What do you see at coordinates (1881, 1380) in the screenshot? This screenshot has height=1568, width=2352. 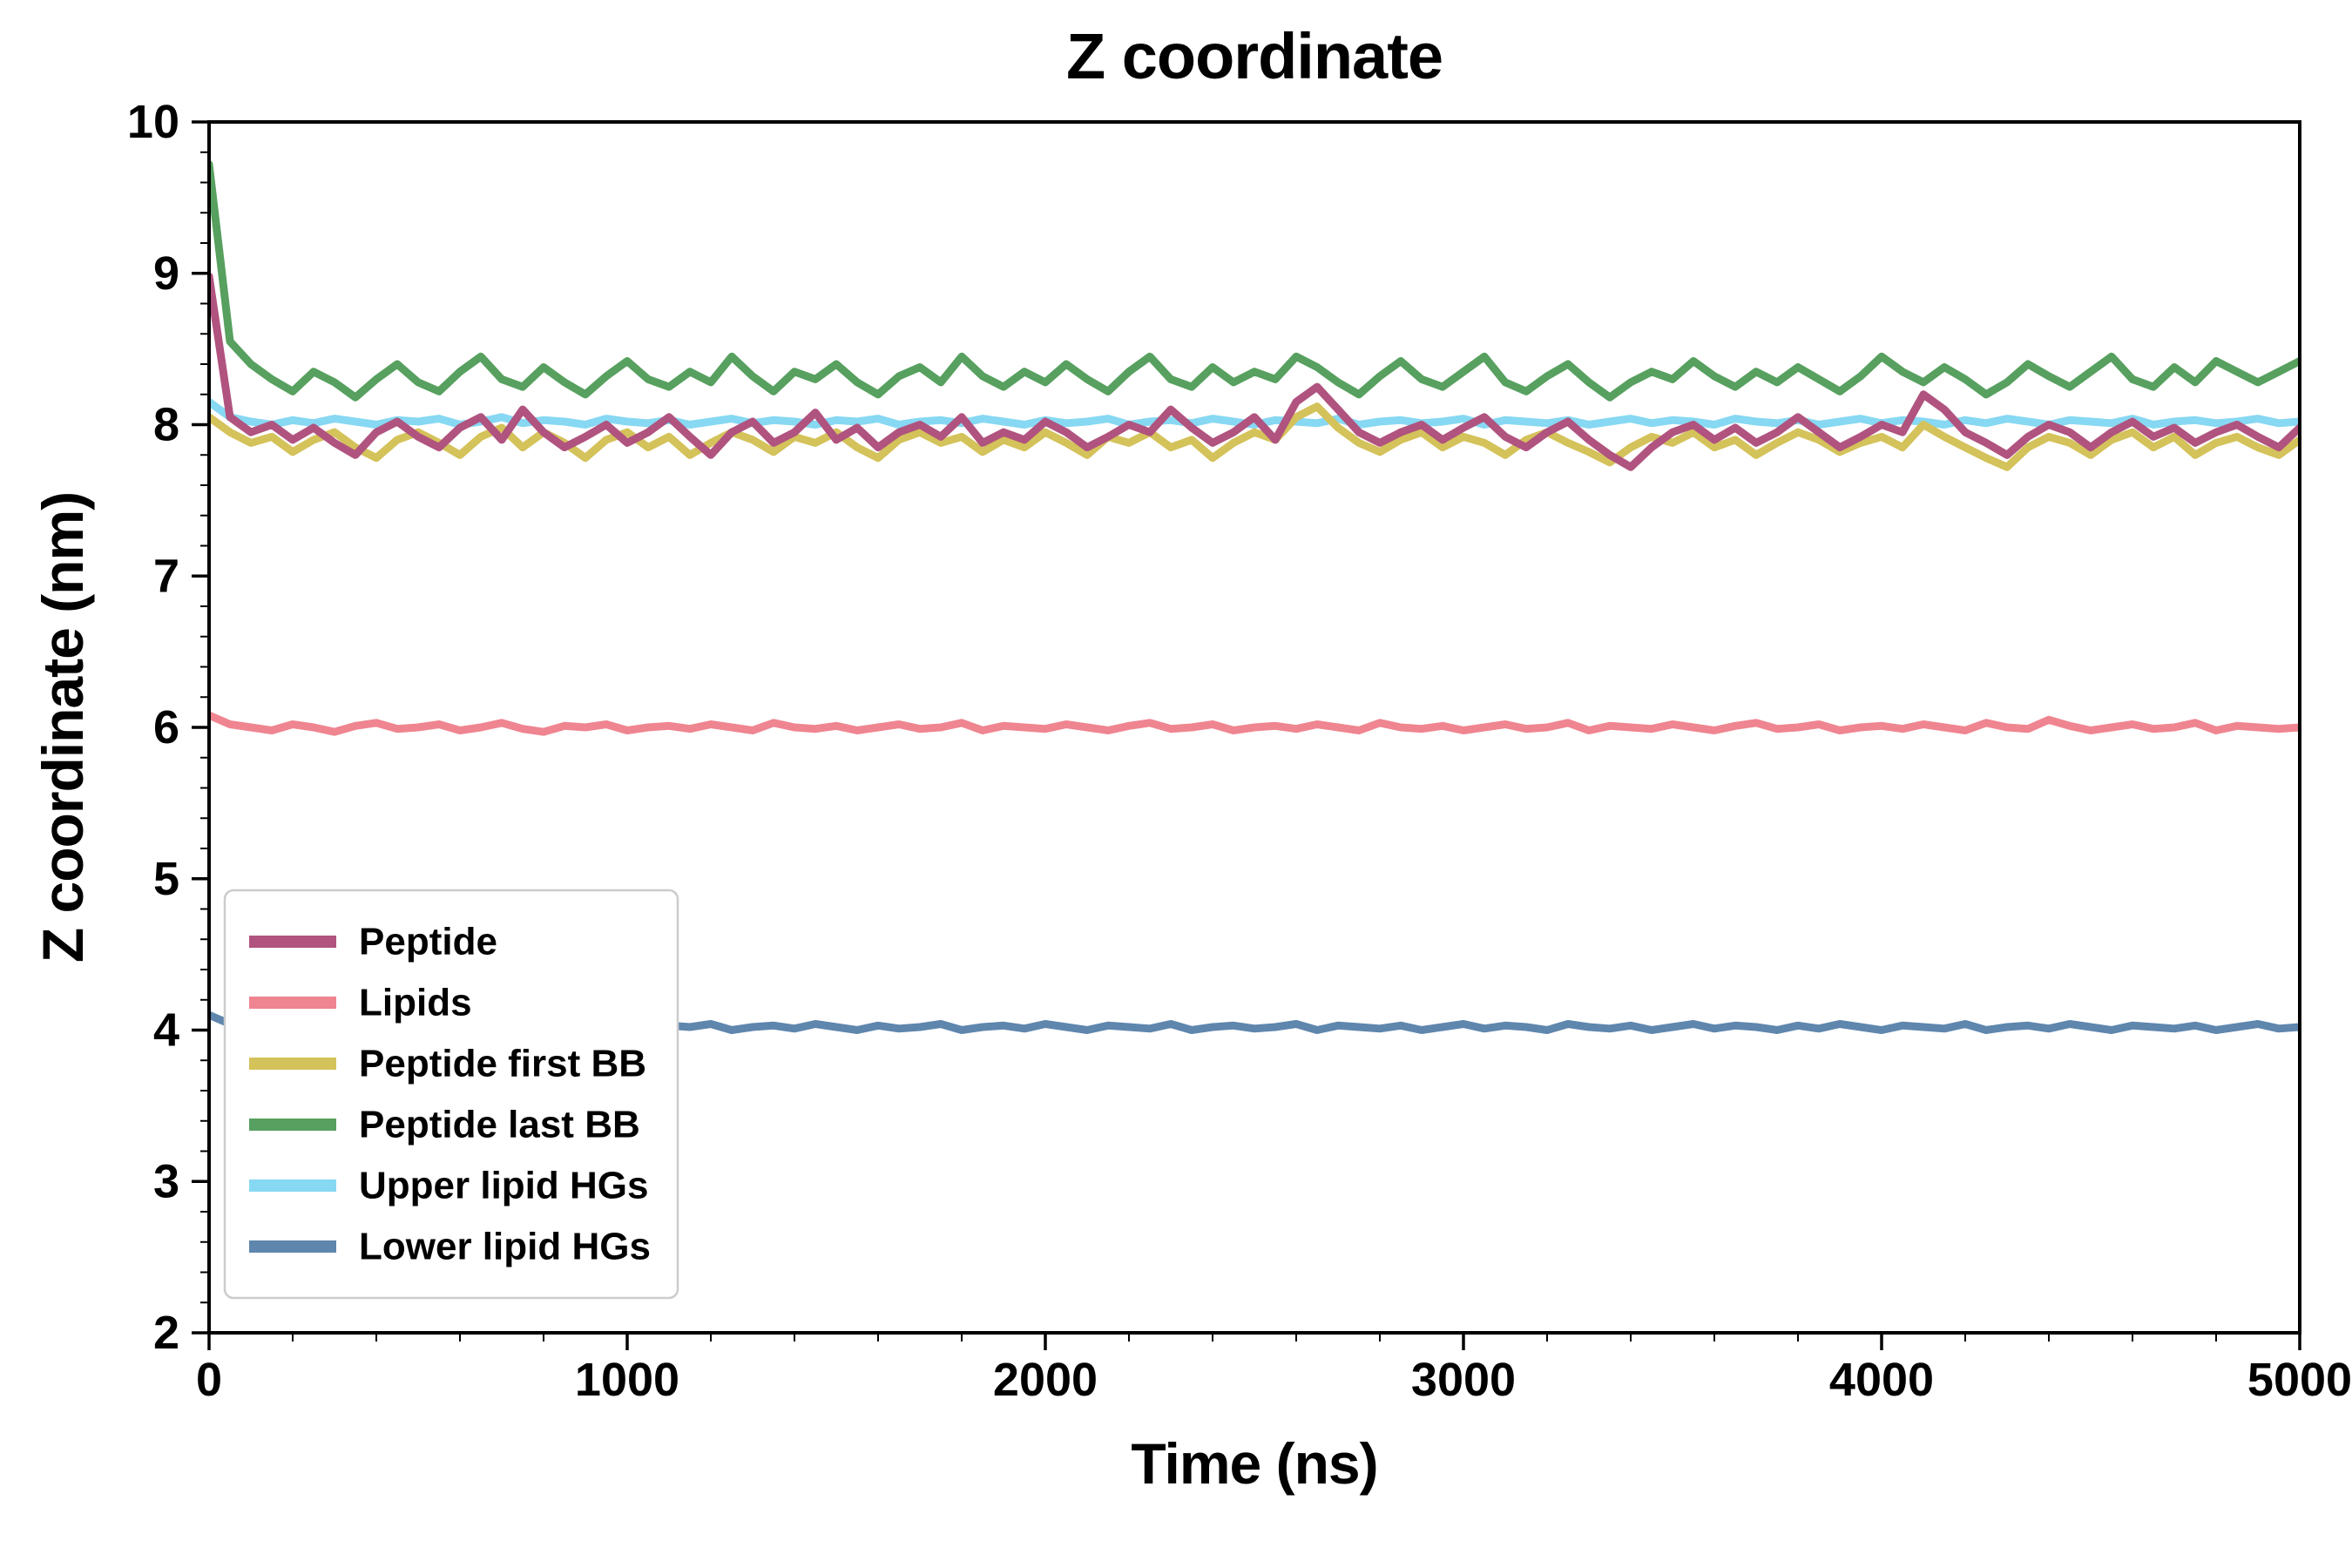 I see `x-tick-label: 4000` at bounding box center [1881, 1380].